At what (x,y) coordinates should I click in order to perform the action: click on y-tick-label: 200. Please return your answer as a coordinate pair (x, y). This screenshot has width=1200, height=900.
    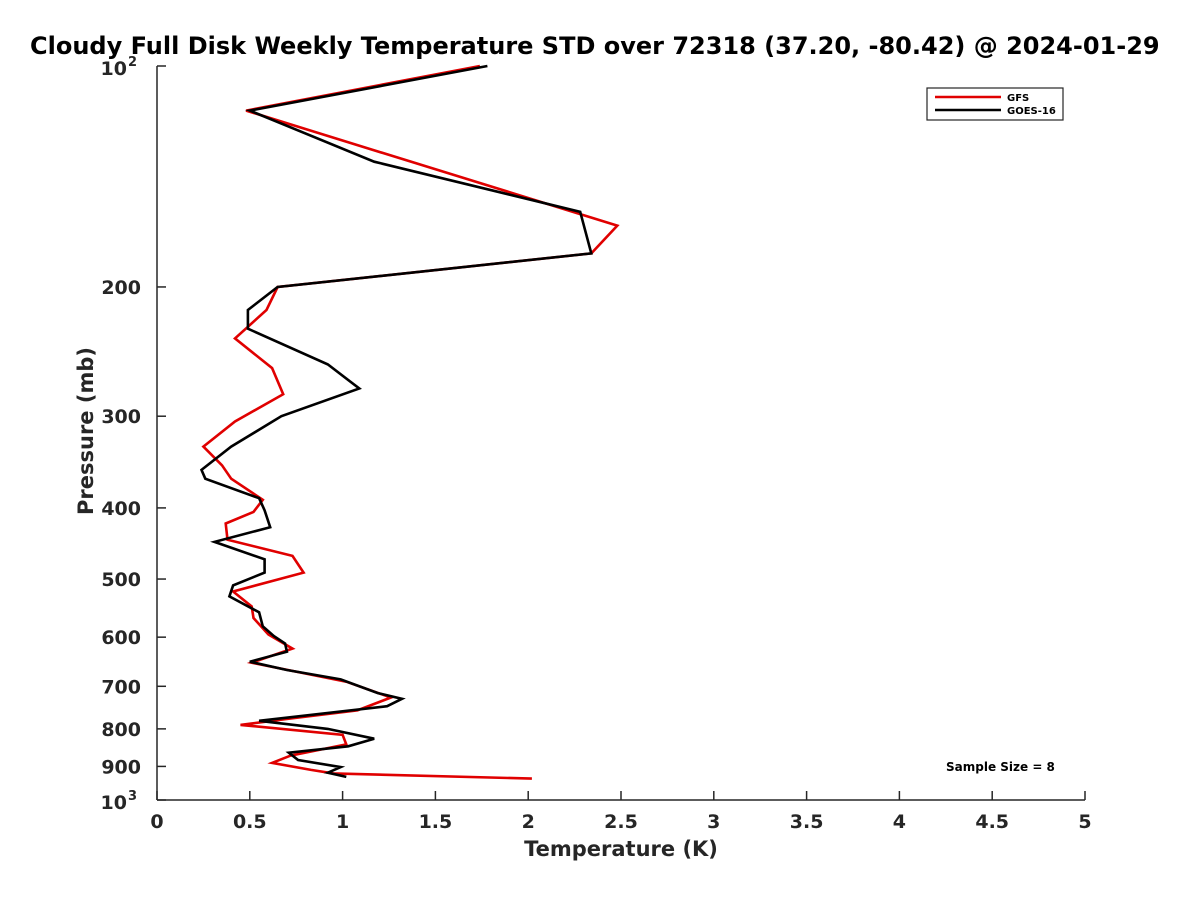
    Looking at the image, I should click on (121, 288).